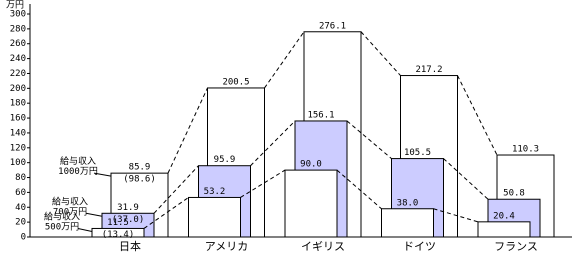 The height and width of the screenshot is (258, 576). Describe the element at coordinates (417, 153) in the screenshot. I see `value-label: 105.5` at that location.